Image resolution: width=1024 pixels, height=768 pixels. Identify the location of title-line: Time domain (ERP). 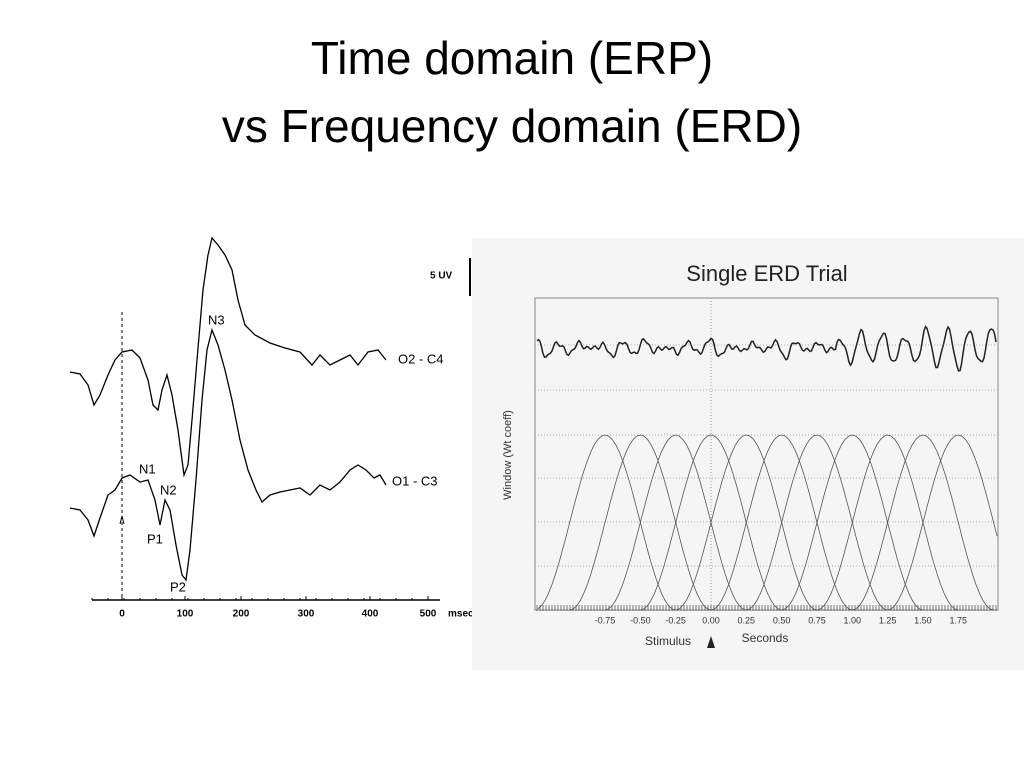
(512, 58).